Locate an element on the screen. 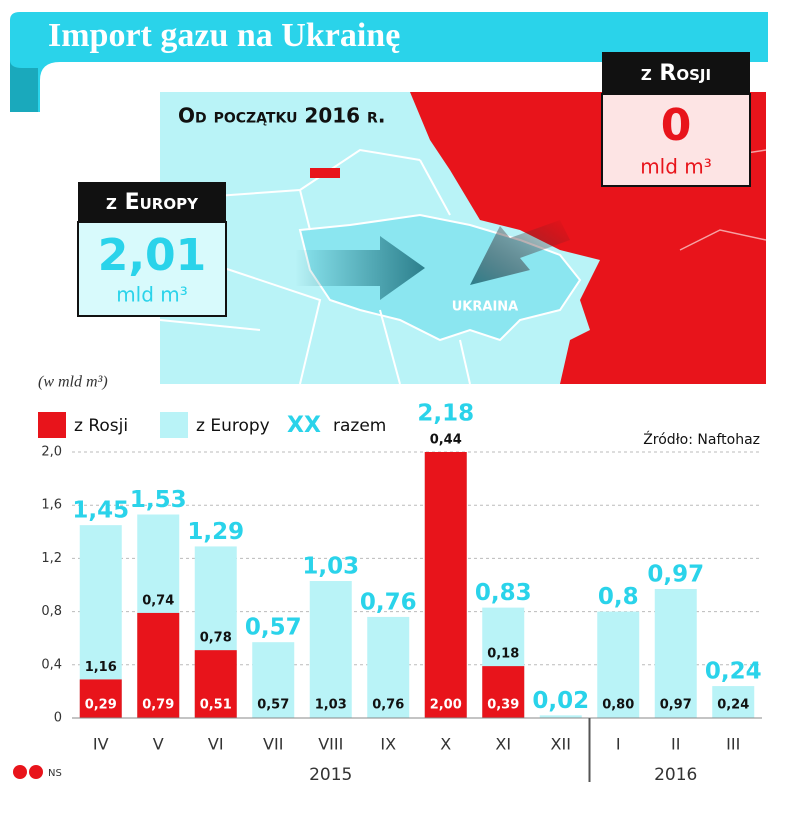  total-label: 1,03 is located at coordinates (330, 567).